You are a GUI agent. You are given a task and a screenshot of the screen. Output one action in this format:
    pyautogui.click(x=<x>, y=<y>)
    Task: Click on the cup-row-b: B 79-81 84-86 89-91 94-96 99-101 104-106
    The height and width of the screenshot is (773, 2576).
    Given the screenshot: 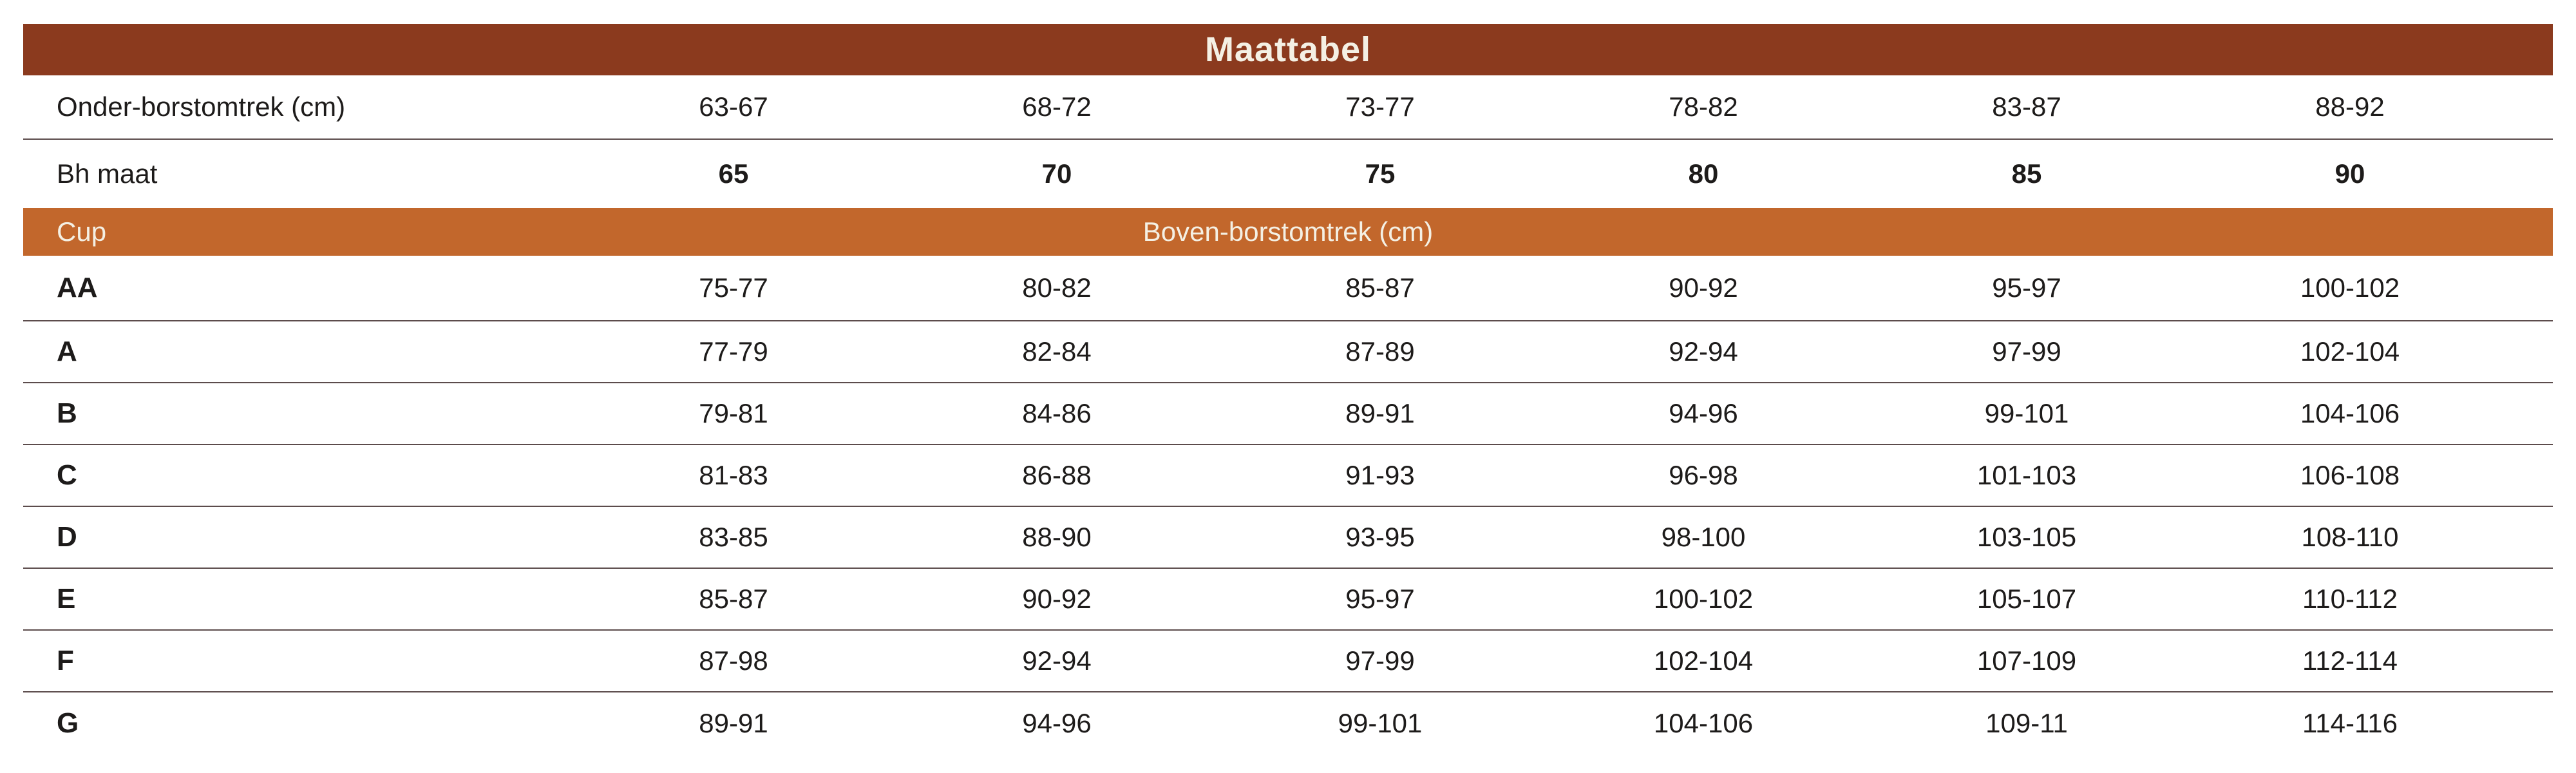 What is the action you would take?
    pyautogui.click(x=1288, y=414)
    